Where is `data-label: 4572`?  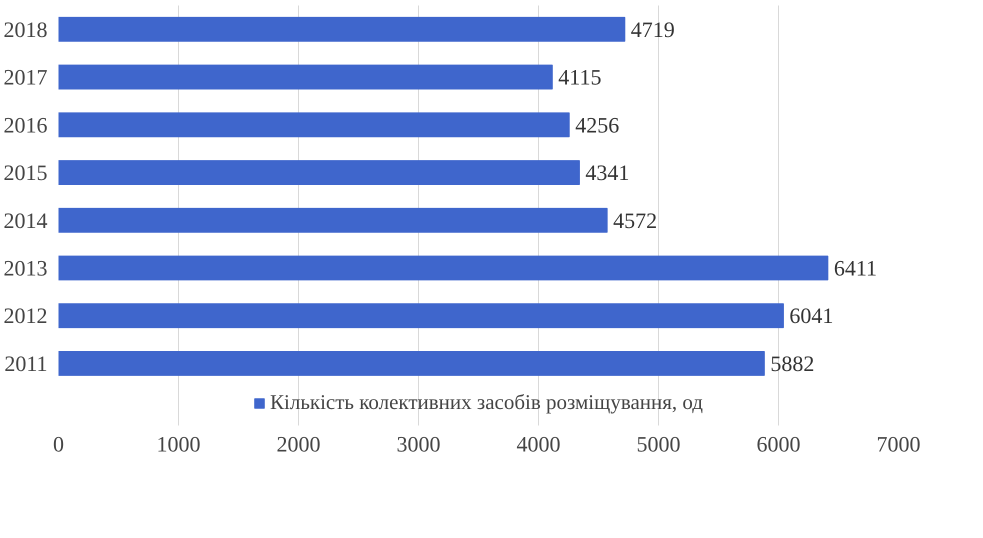 data-label: 4572 is located at coordinates (635, 220).